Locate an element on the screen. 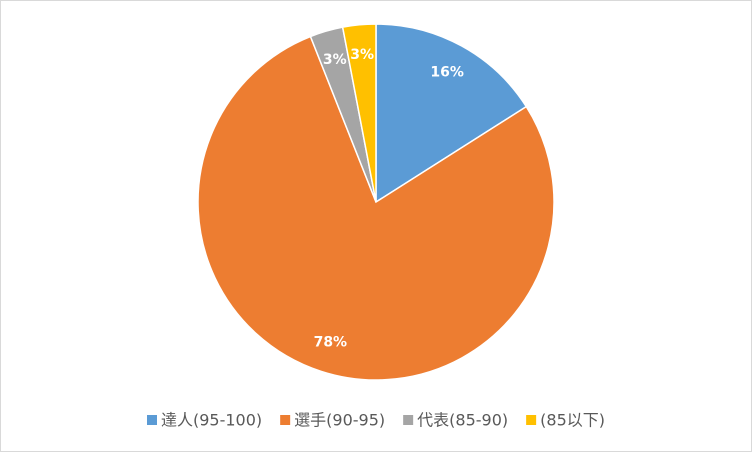 The width and height of the screenshot is (752, 452). legend-label: 達人(95-100) is located at coordinates (211, 420).